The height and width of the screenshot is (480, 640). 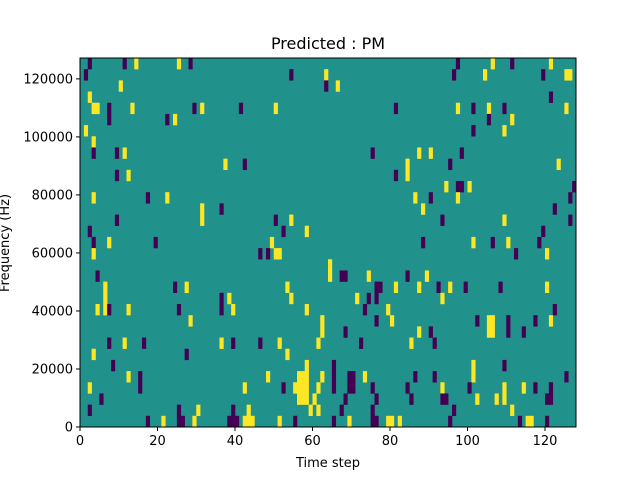 I want to click on x-axis-label: Time step, so click(x=327, y=463).